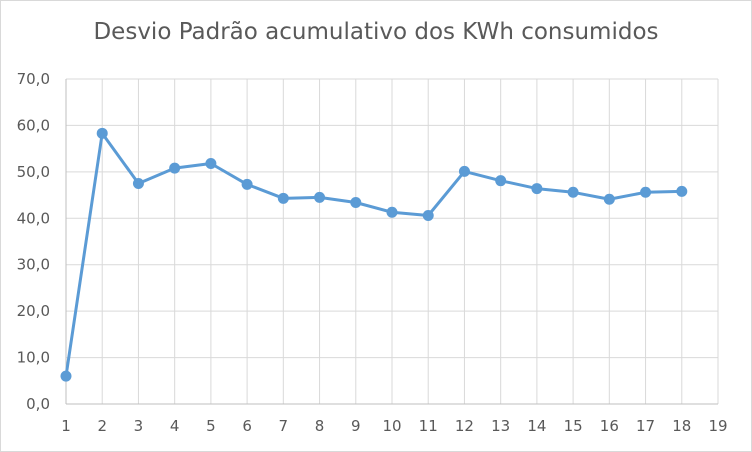 Image resolution: width=752 pixels, height=452 pixels. I want to click on x-tick-label: 3, so click(139, 426).